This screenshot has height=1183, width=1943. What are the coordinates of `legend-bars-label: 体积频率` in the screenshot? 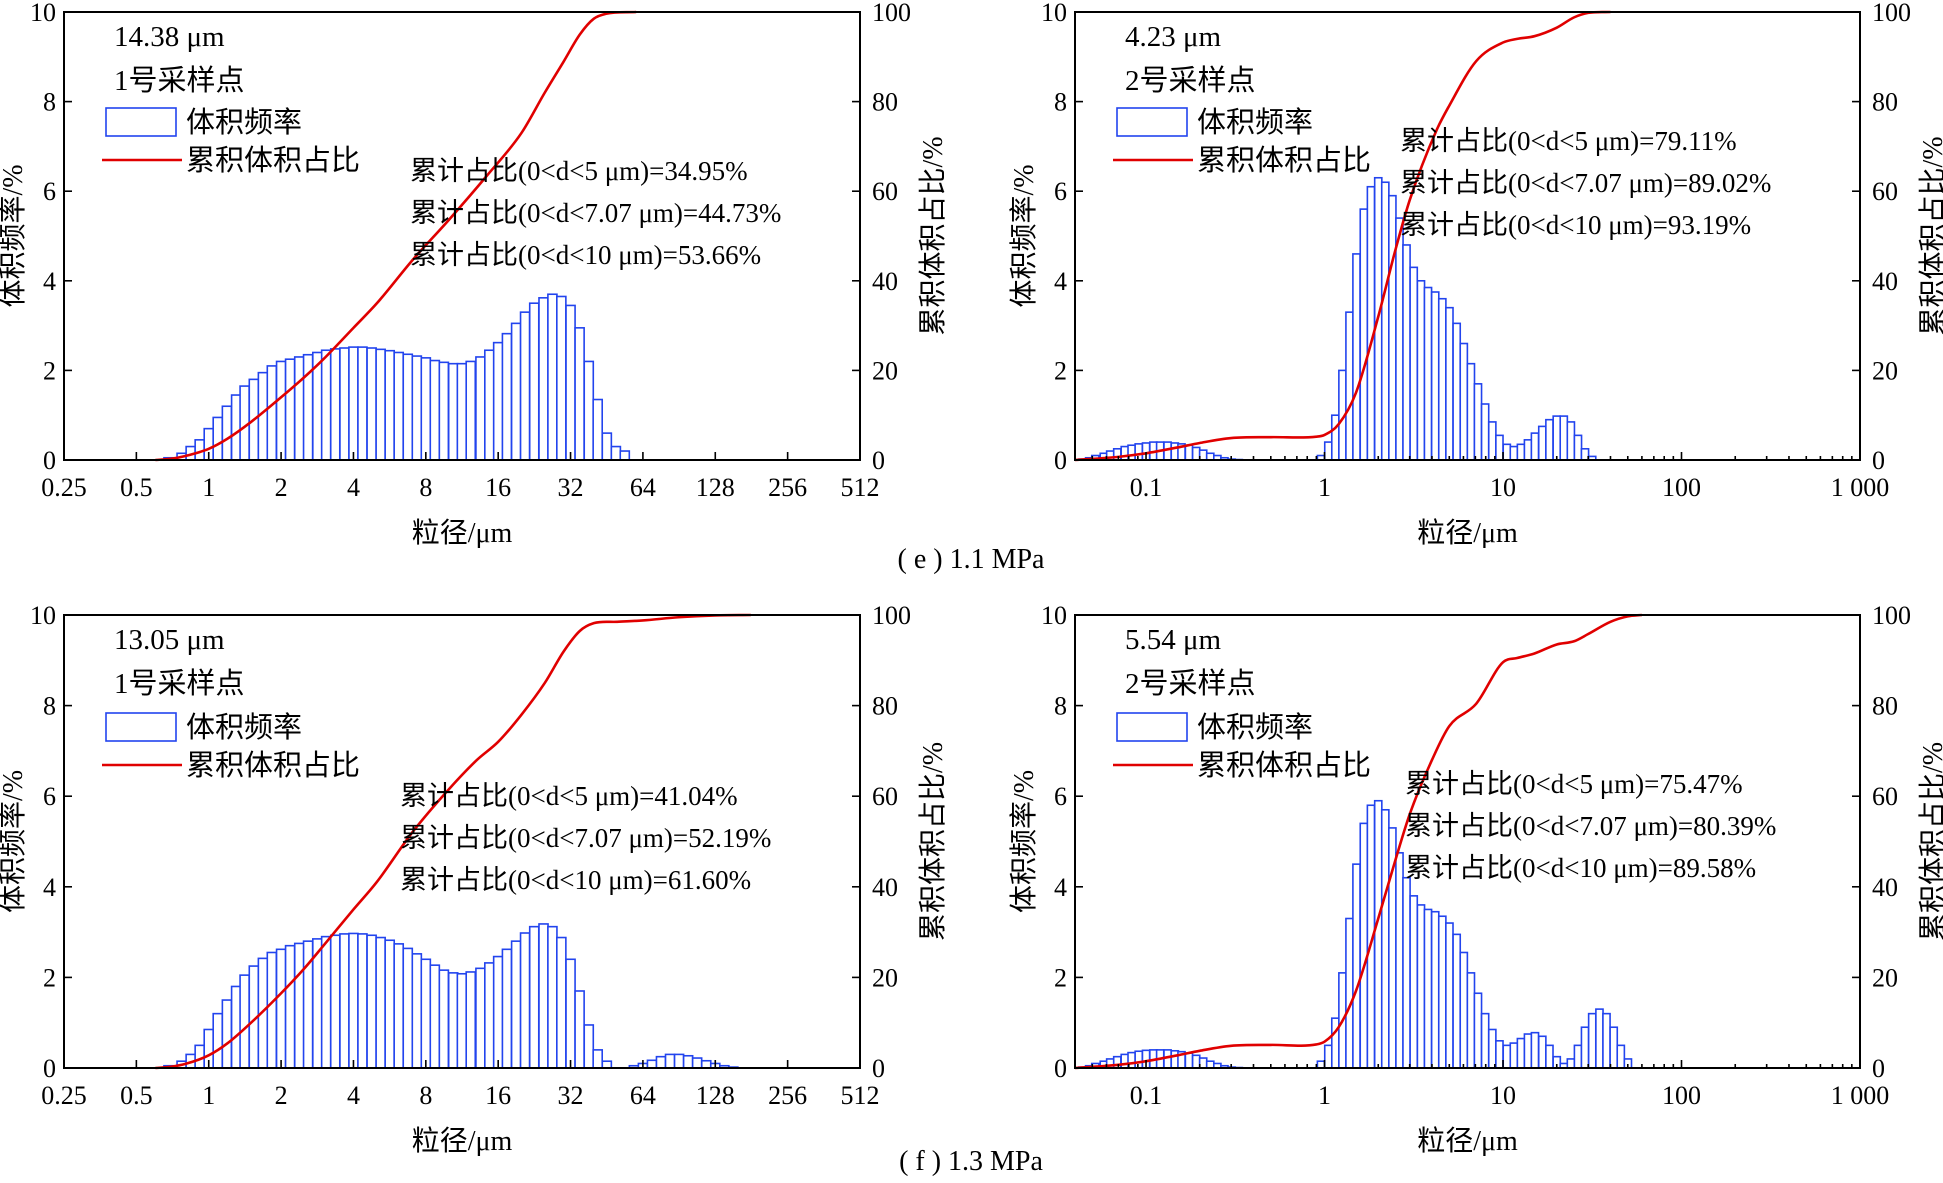 It's located at (244, 122).